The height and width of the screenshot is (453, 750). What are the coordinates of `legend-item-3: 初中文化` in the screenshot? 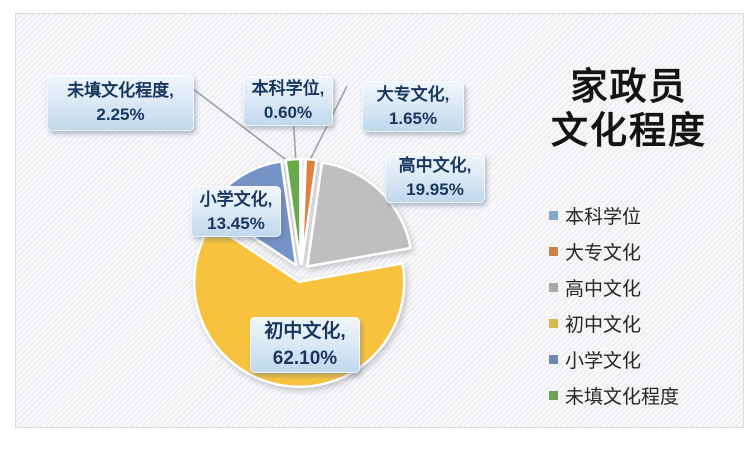 It's located at (614, 323).